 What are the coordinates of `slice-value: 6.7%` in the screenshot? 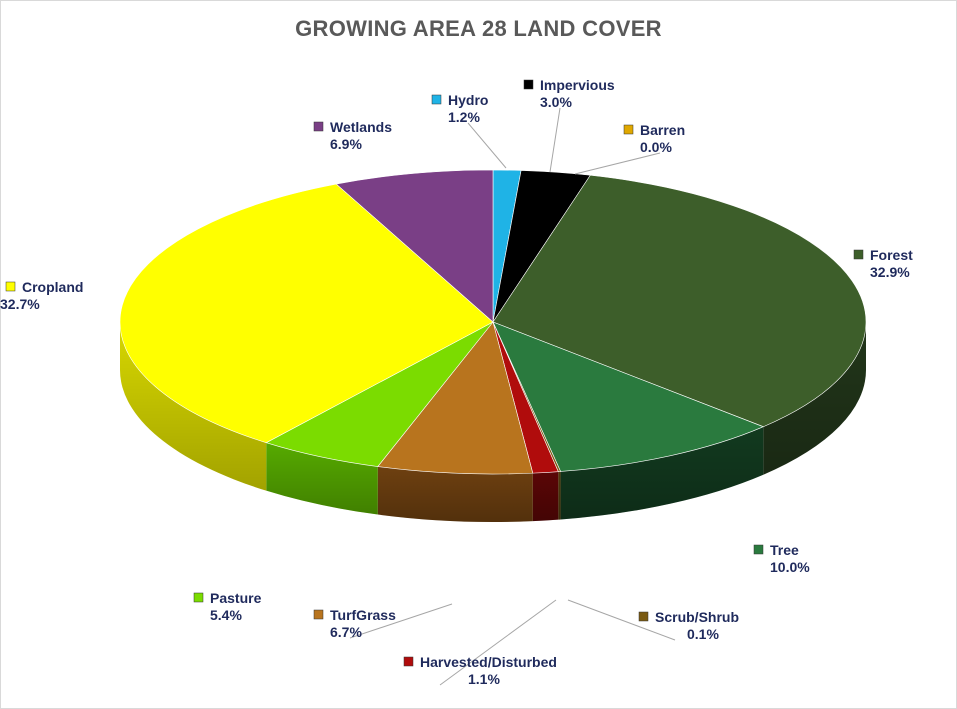 It's located at (346, 632).